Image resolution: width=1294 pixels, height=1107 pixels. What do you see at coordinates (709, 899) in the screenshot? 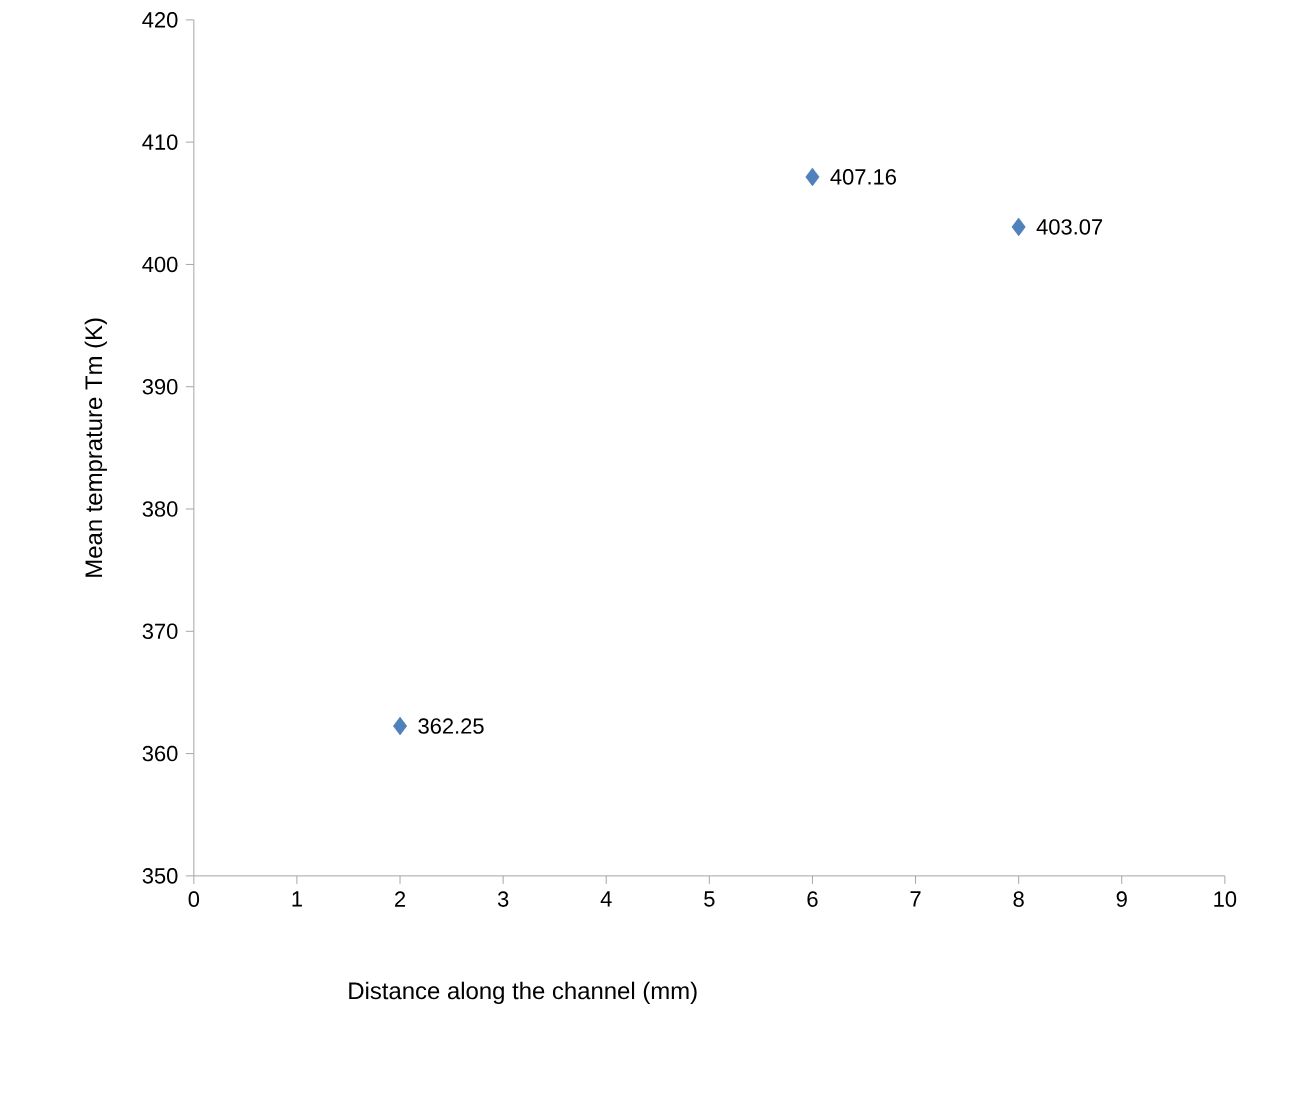
I see `x-tick-label: 5` at bounding box center [709, 899].